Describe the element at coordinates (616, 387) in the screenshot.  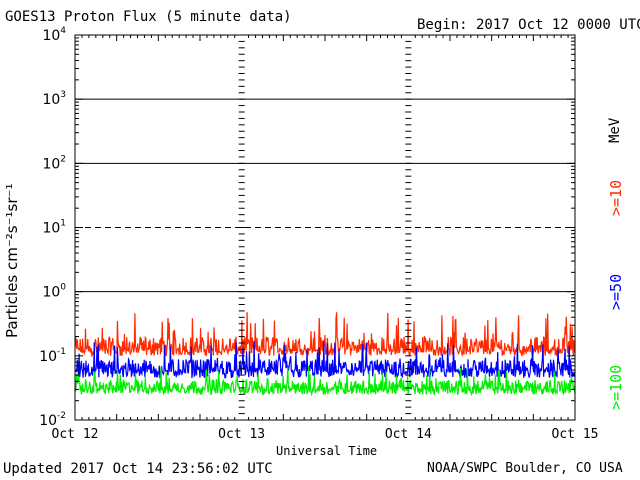
I see `legend-100mev: >=100` at that location.